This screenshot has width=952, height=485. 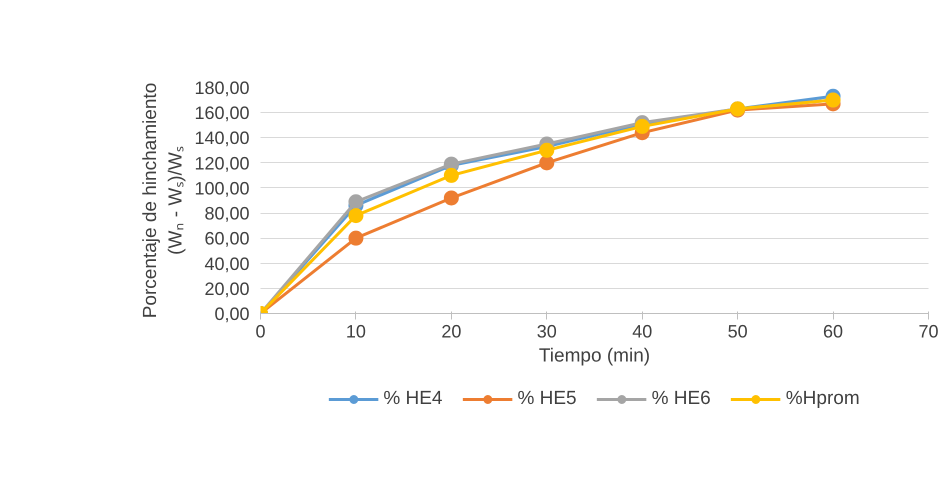 I want to click on y-tick-label: 100,00, so click(x=222, y=188).